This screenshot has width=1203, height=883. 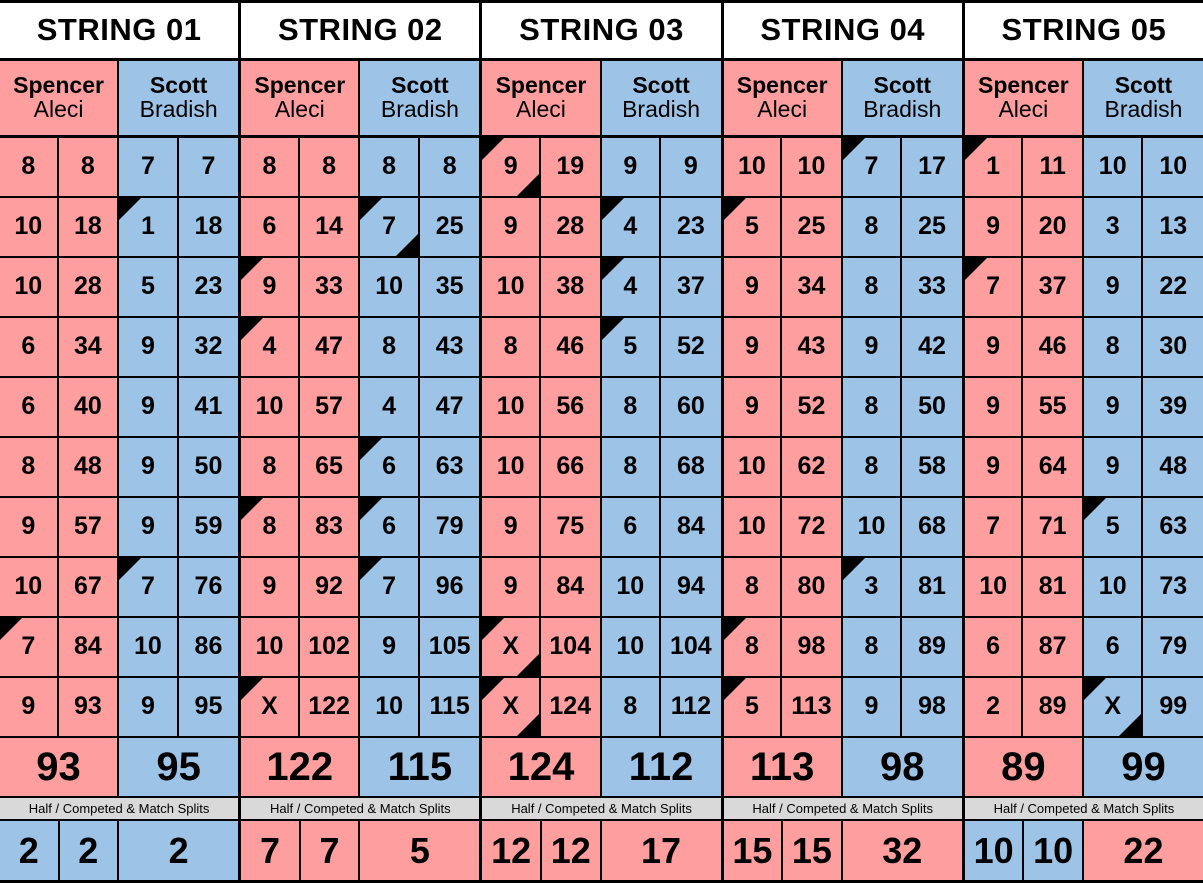 What do you see at coordinates (1173, 407) in the screenshot?
I see `running-total-cell: 39` at bounding box center [1173, 407].